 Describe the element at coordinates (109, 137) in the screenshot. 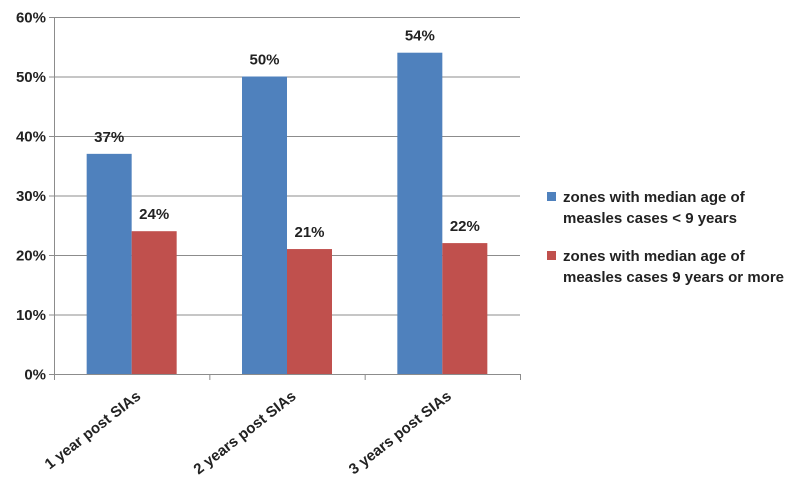

I see `data-label: 37%` at that location.